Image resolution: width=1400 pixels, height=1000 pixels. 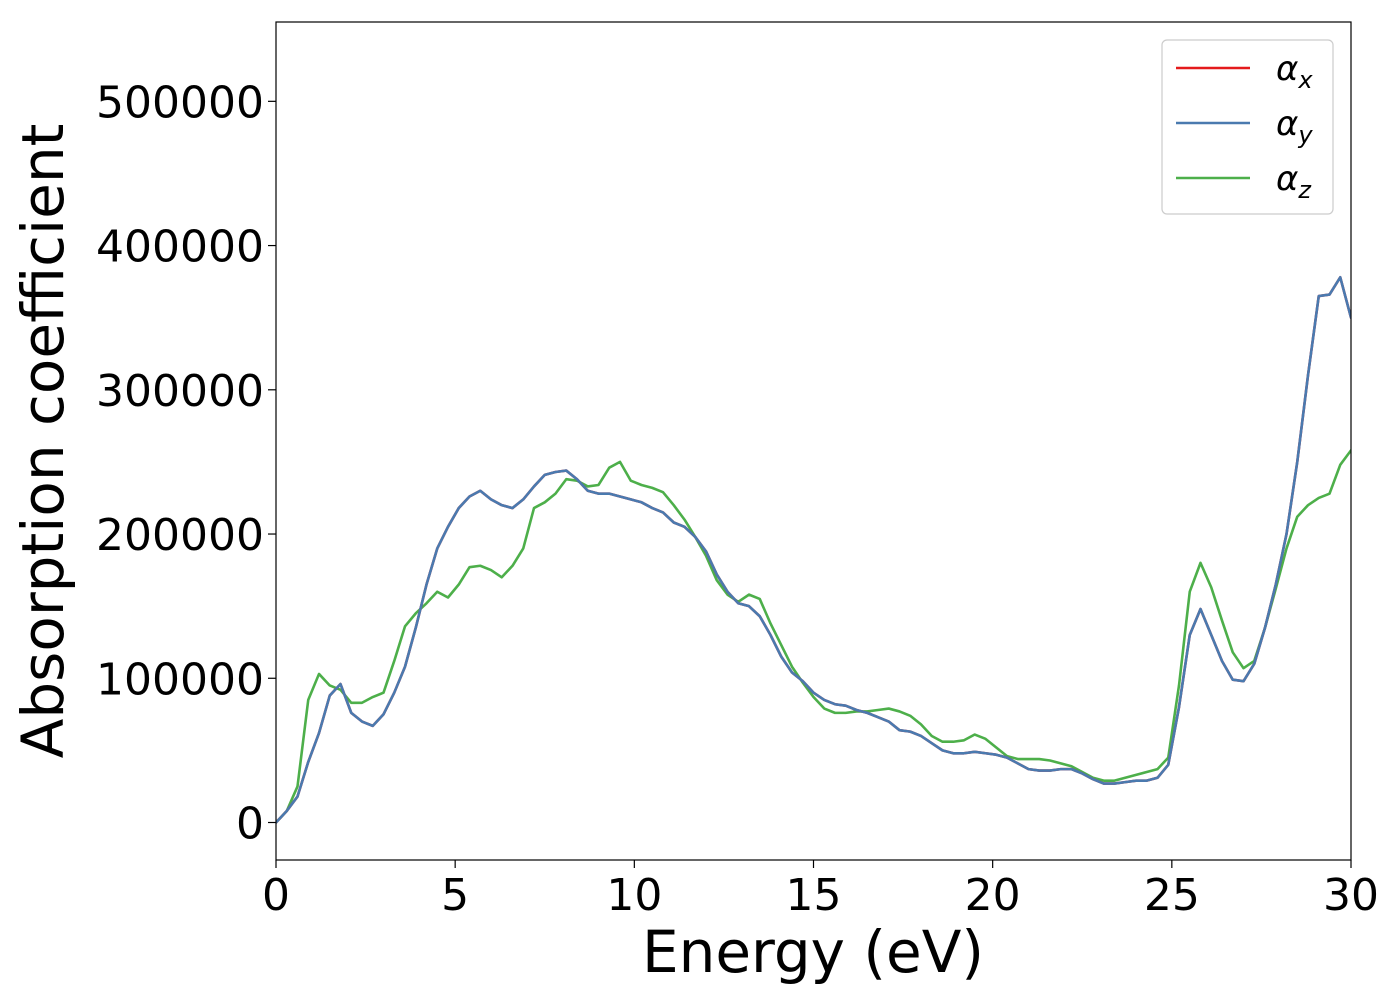 I want to click on y-axis-label: Absorption coefficient, so click(x=43, y=441).